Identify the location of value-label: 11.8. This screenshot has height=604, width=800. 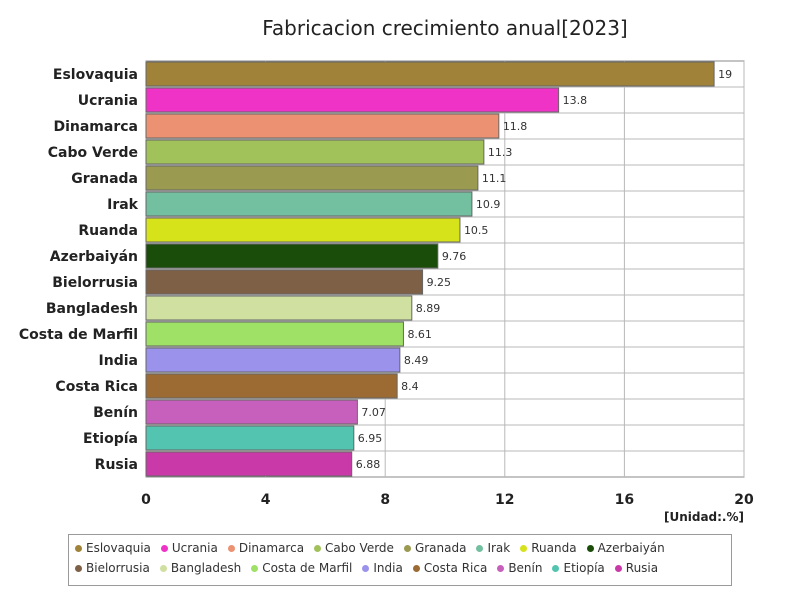
(515, 126).